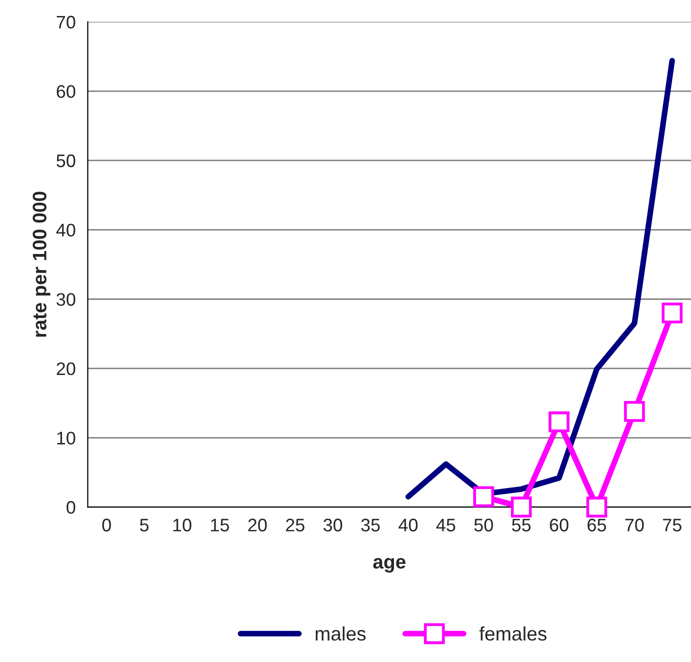  I want to click on y-axis-title: rate per 100 000, so click(41, 264).